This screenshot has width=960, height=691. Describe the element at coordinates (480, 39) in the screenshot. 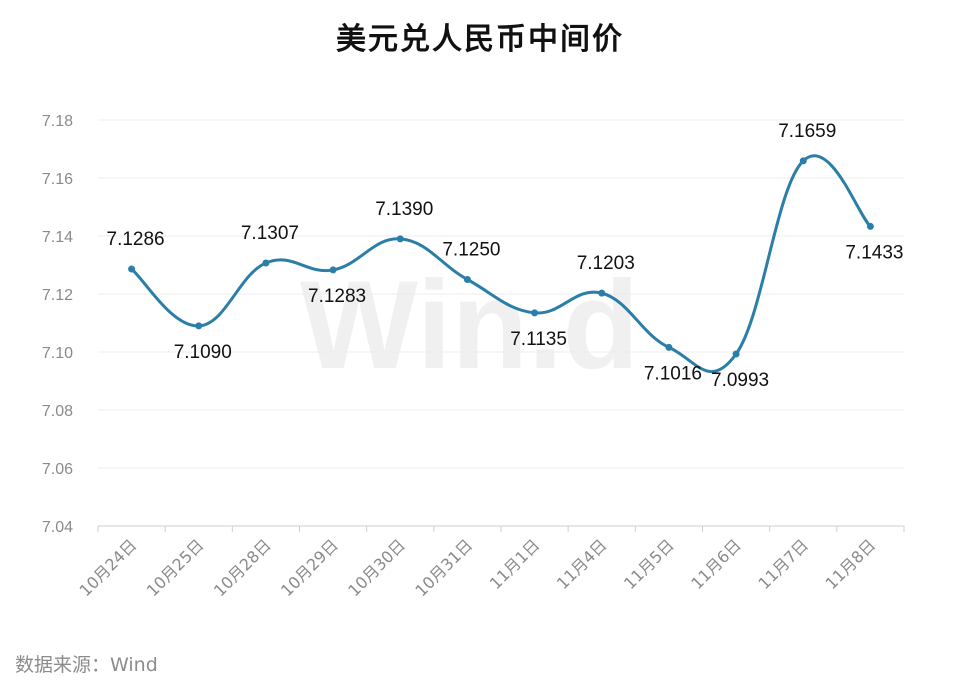

I see `page-title: 美元兑人民币中间价` at that location.